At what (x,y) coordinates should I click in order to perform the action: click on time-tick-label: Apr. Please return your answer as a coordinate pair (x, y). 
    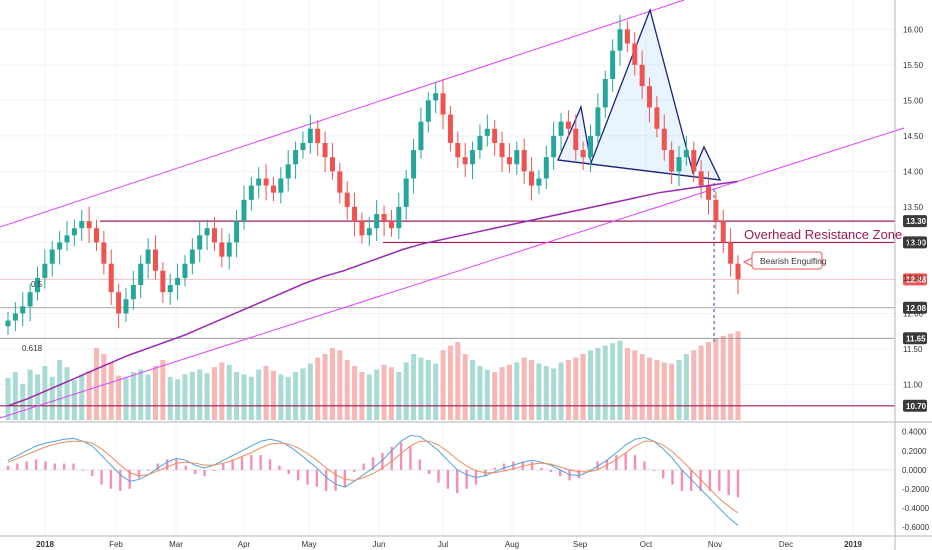
    Looking at the image, I should click on (244, 544).